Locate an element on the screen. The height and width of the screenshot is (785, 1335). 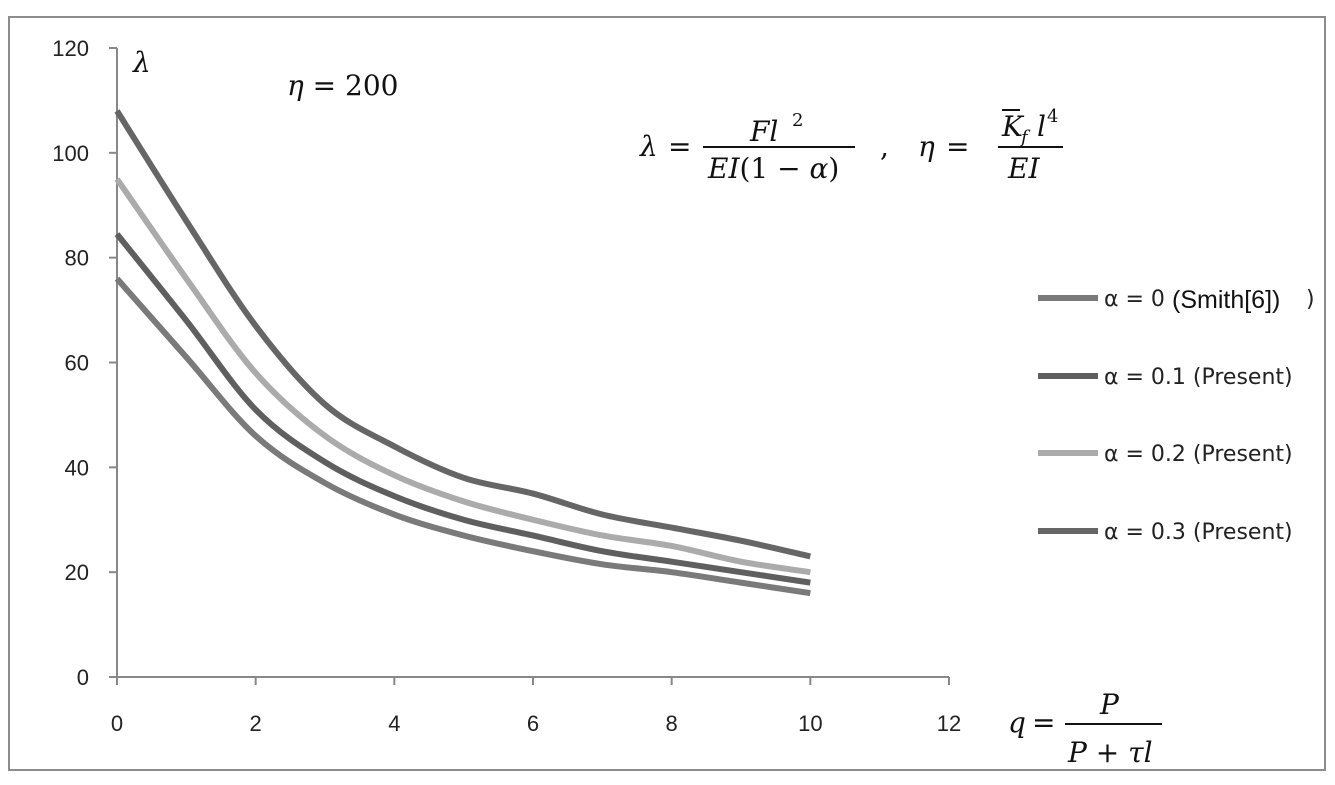
y-tick-label-4: 80 is located at coordinates (77, 258).